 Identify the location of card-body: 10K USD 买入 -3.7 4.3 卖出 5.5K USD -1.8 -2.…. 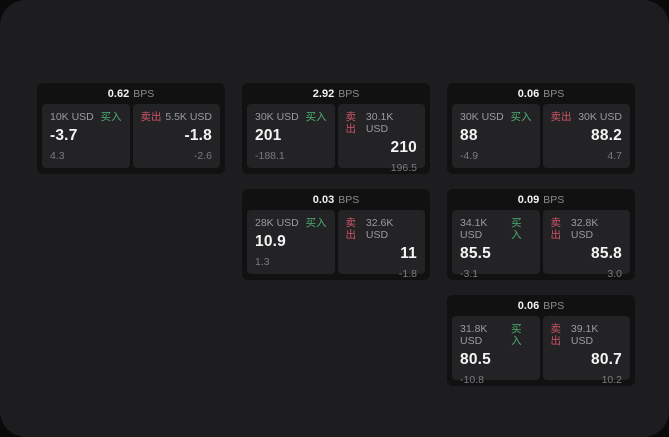
(131, 136).